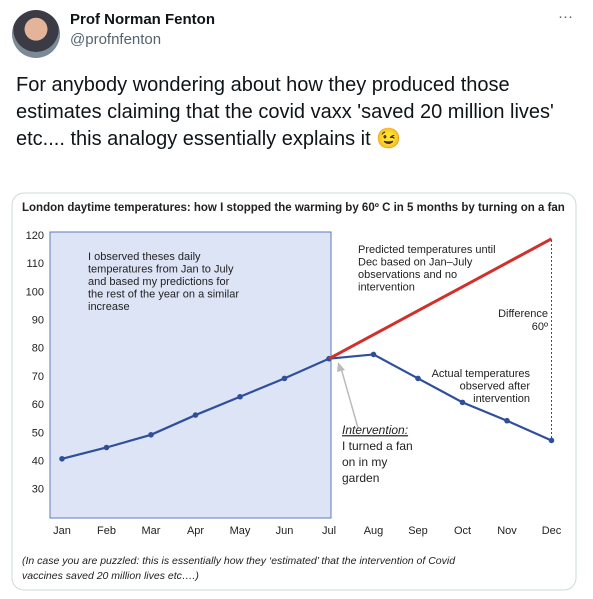 The height and width of the screenshot is (599, 593). I want to click on x-tick-label: Jul, so click(329, 531).